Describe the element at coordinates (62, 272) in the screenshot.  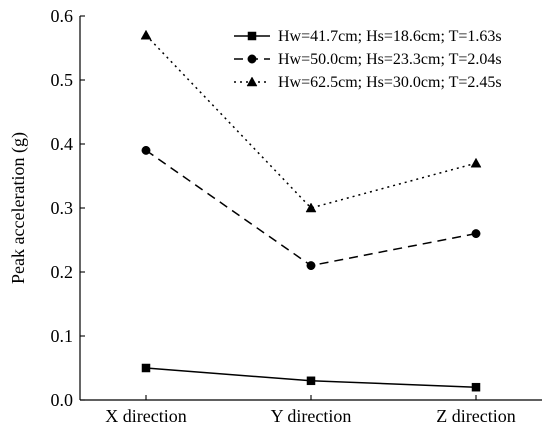
I see `y-tick-label: 0.2` at that location.